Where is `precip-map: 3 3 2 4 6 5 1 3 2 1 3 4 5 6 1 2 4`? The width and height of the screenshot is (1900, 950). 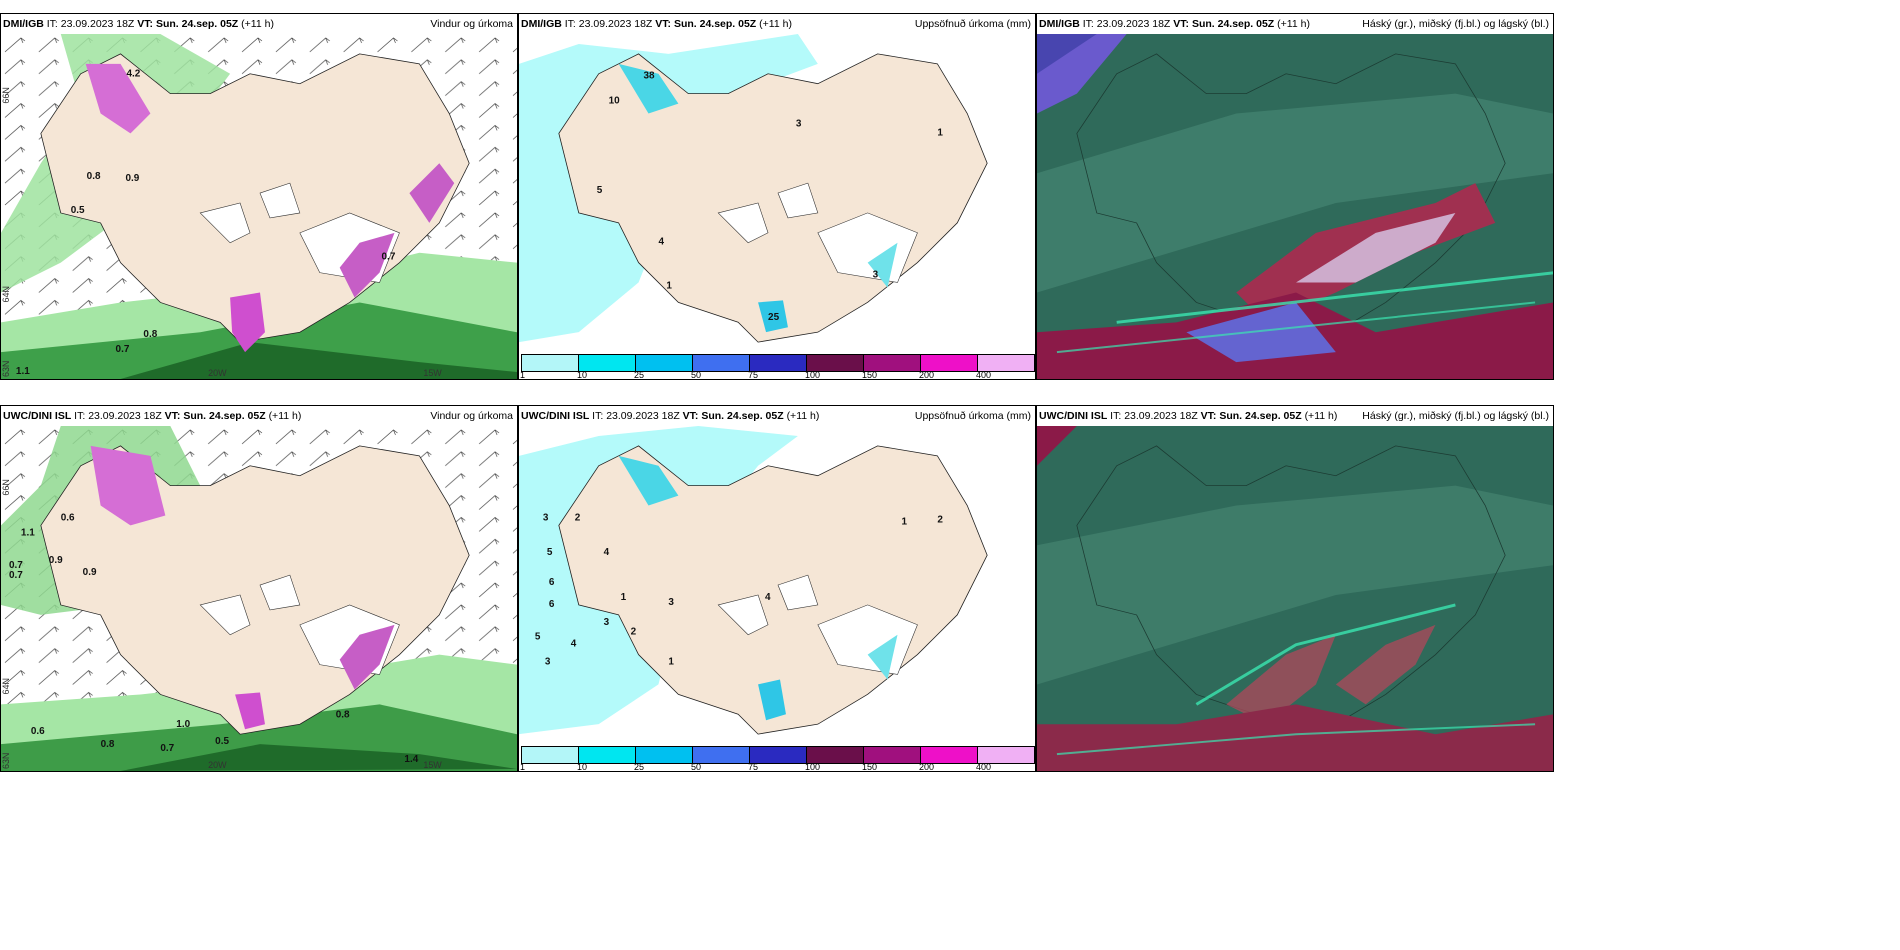
precip-map: 3 3 2 4 6 5 1 3 2 1 3 4 5 6 1 2 4 is located at coordinates (777, 588).